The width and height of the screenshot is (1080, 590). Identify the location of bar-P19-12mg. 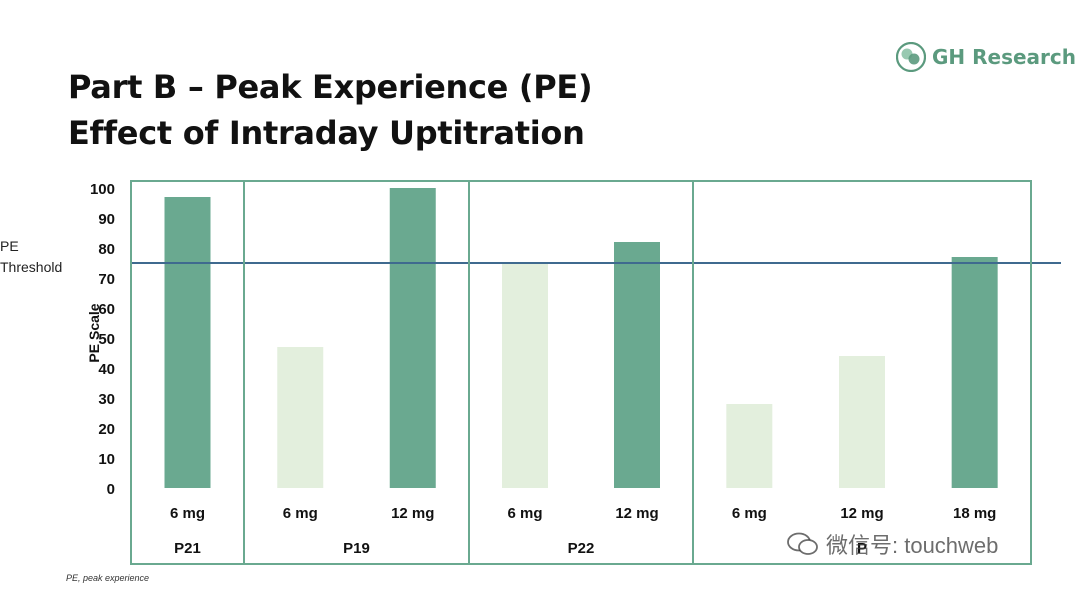
(412, 338).